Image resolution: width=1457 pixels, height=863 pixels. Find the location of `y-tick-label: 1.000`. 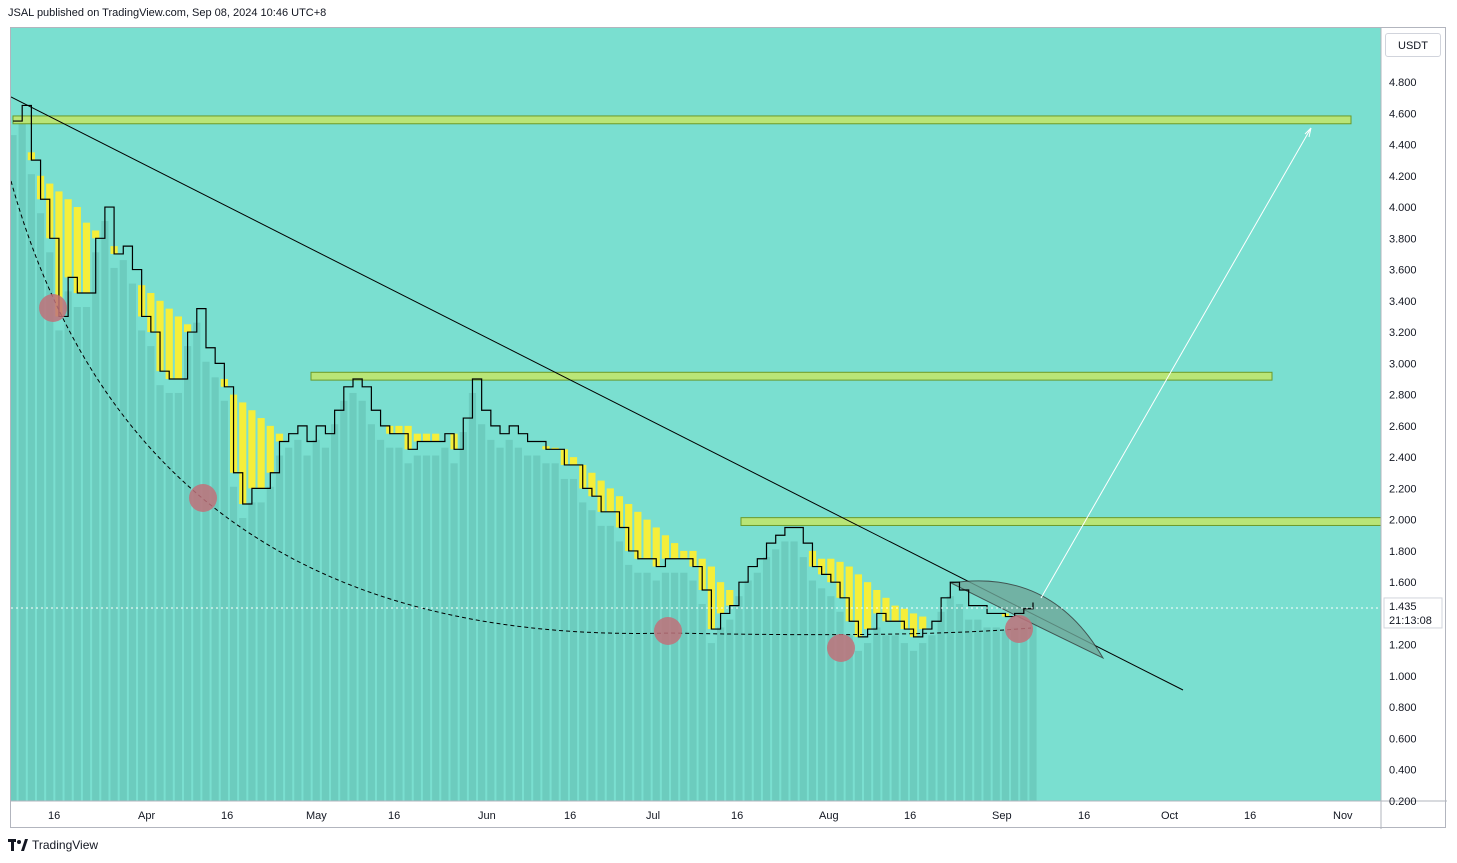

y-tick-label: 1.000 is located at coordinates (1403, 677).